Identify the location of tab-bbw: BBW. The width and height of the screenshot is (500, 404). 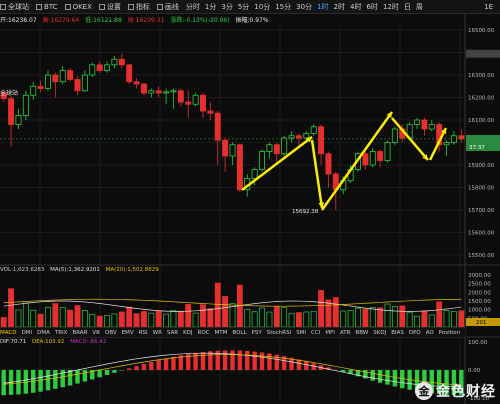
(362, 332).